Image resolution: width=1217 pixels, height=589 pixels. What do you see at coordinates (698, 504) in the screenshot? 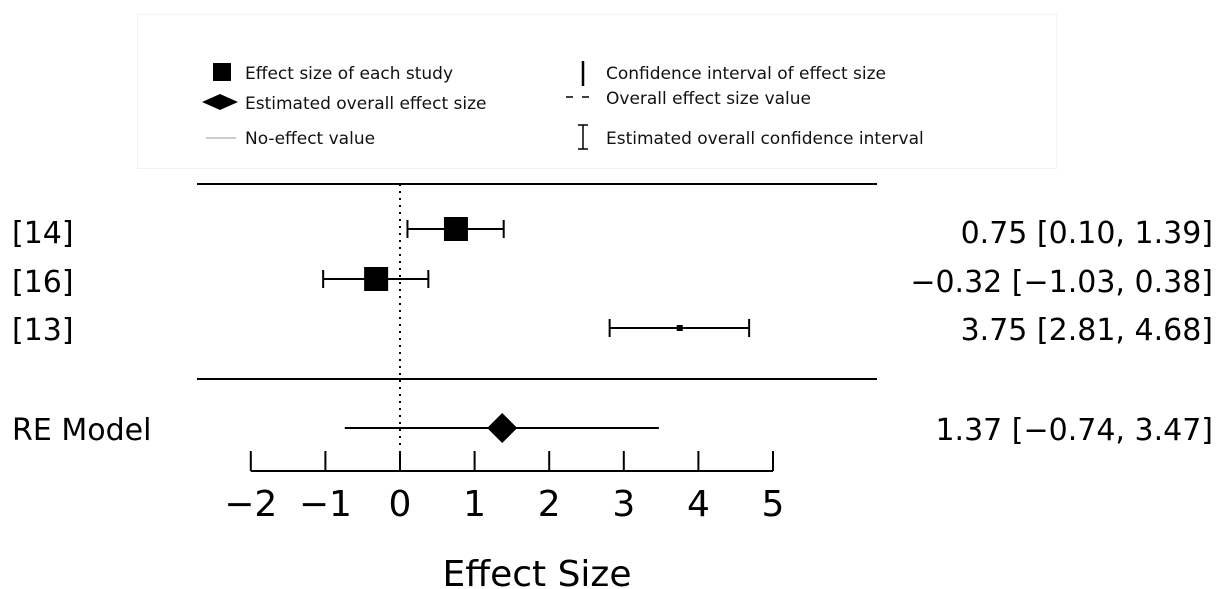
I see `x-tick-label: 4` at bounding box center [698, 504].